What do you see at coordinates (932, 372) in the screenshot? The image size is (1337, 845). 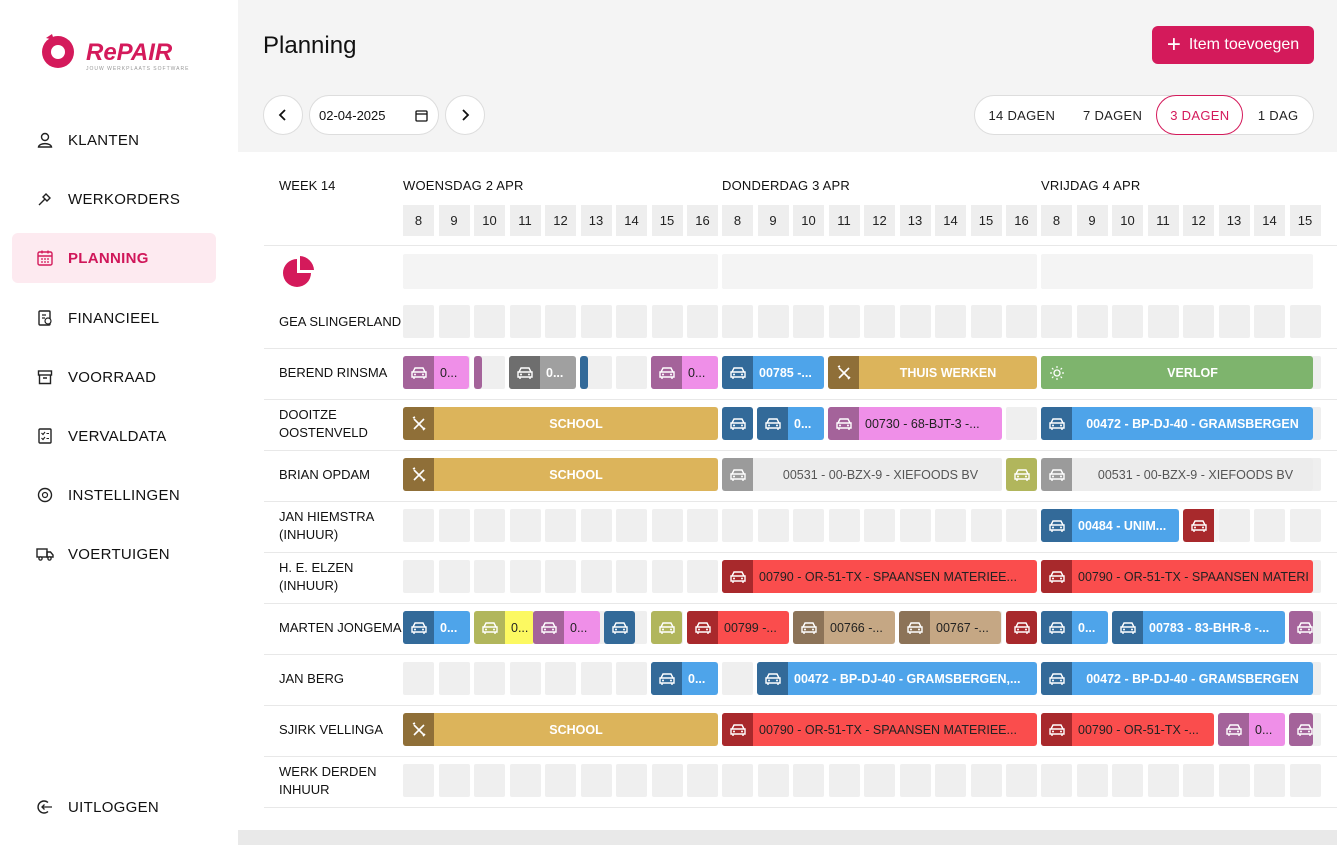 I see `planning-item: THUIS WERKEN` at bounding box center [932, 372].